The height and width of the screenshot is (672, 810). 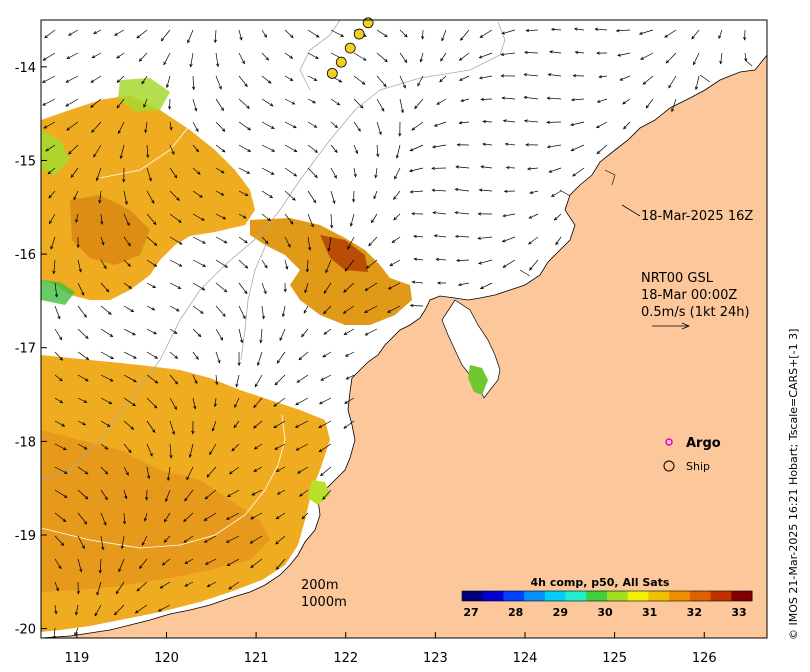 What do you see at coordinates (166, 658) in the screenshot?
I see `x-tick-label: 120` at bounding box center [166, 658].